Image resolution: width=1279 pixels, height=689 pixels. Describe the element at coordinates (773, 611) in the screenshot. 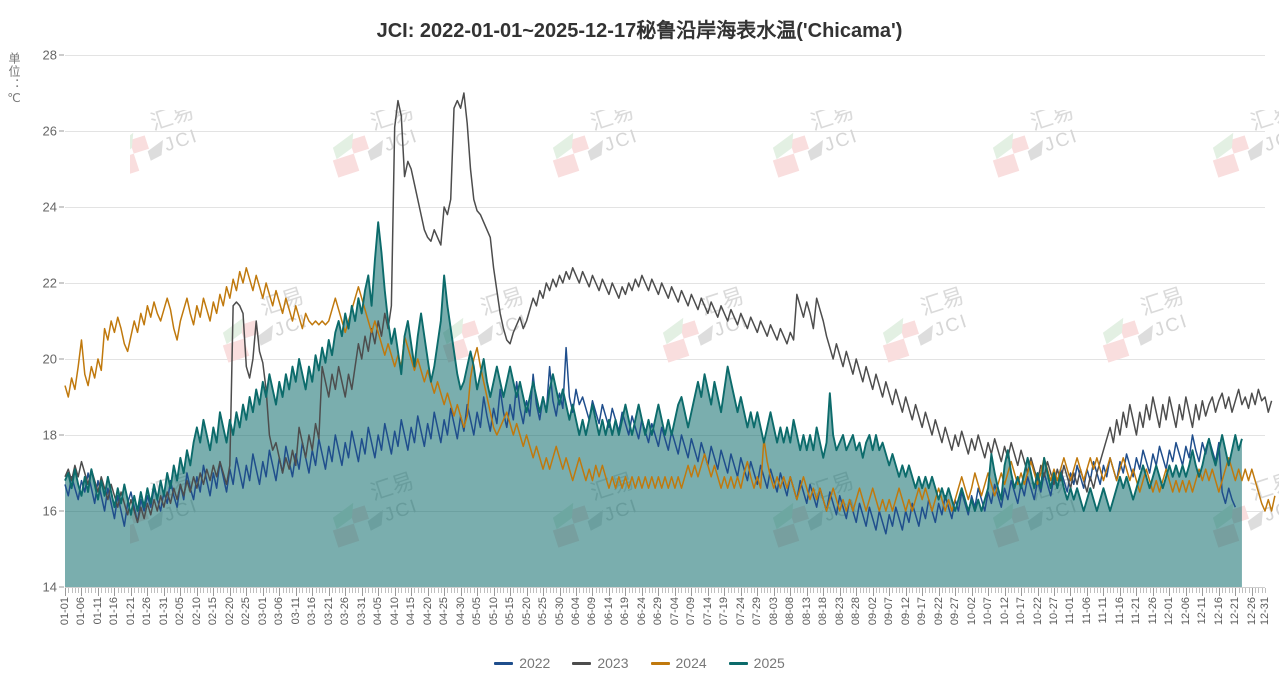

I see `x-axis-tick-label: 08-03` at that location.